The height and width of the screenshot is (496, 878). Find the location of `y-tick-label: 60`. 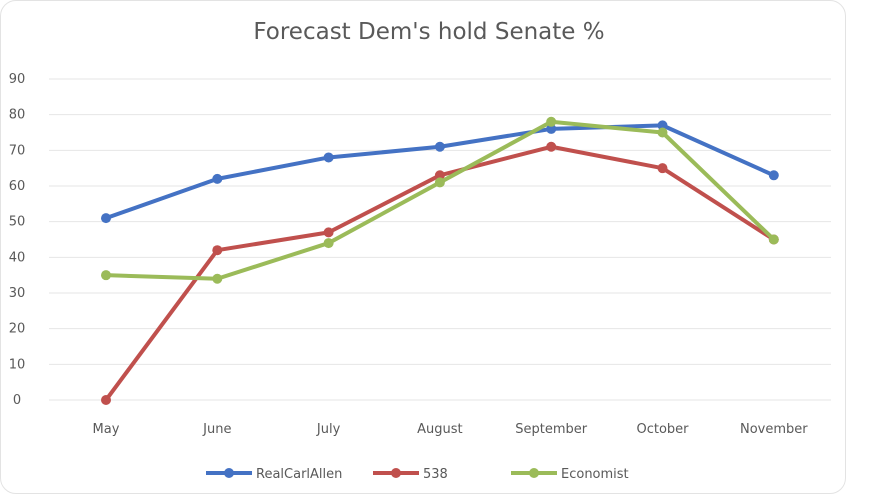

y-tick-label: 60 is located at coordinates (17, 186).